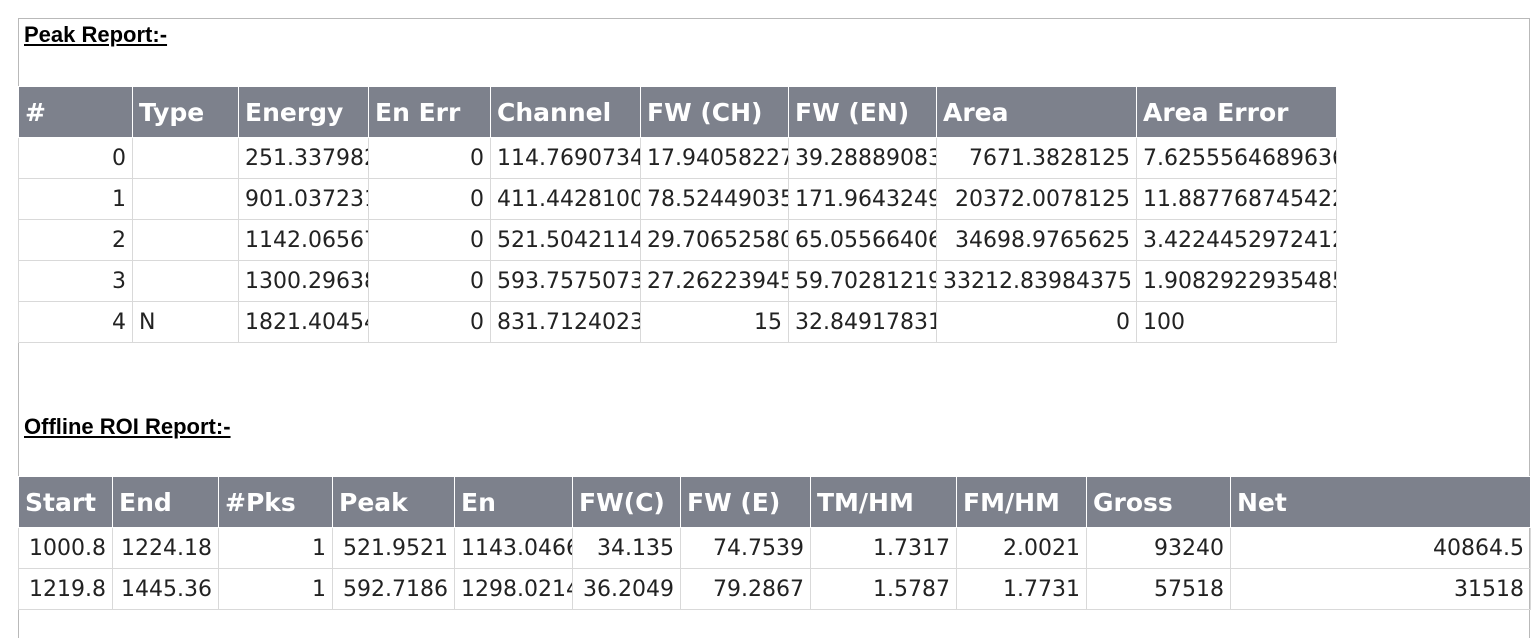  What do you see at coordinates (513, 589) in the screenshot?
I see `roi-cell: 1298.0214` at bounding box center [513, 589].